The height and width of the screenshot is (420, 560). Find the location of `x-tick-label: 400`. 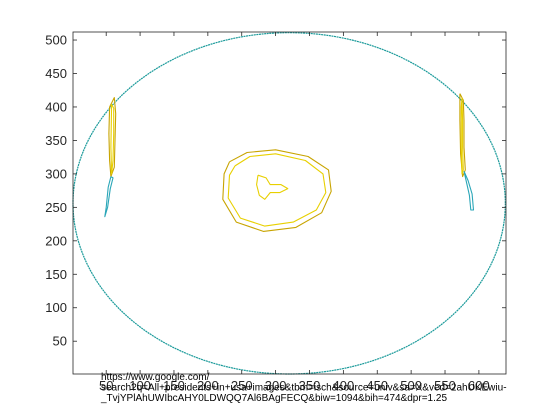

x-tick-label: 400 is located at coordinates (344, 385).